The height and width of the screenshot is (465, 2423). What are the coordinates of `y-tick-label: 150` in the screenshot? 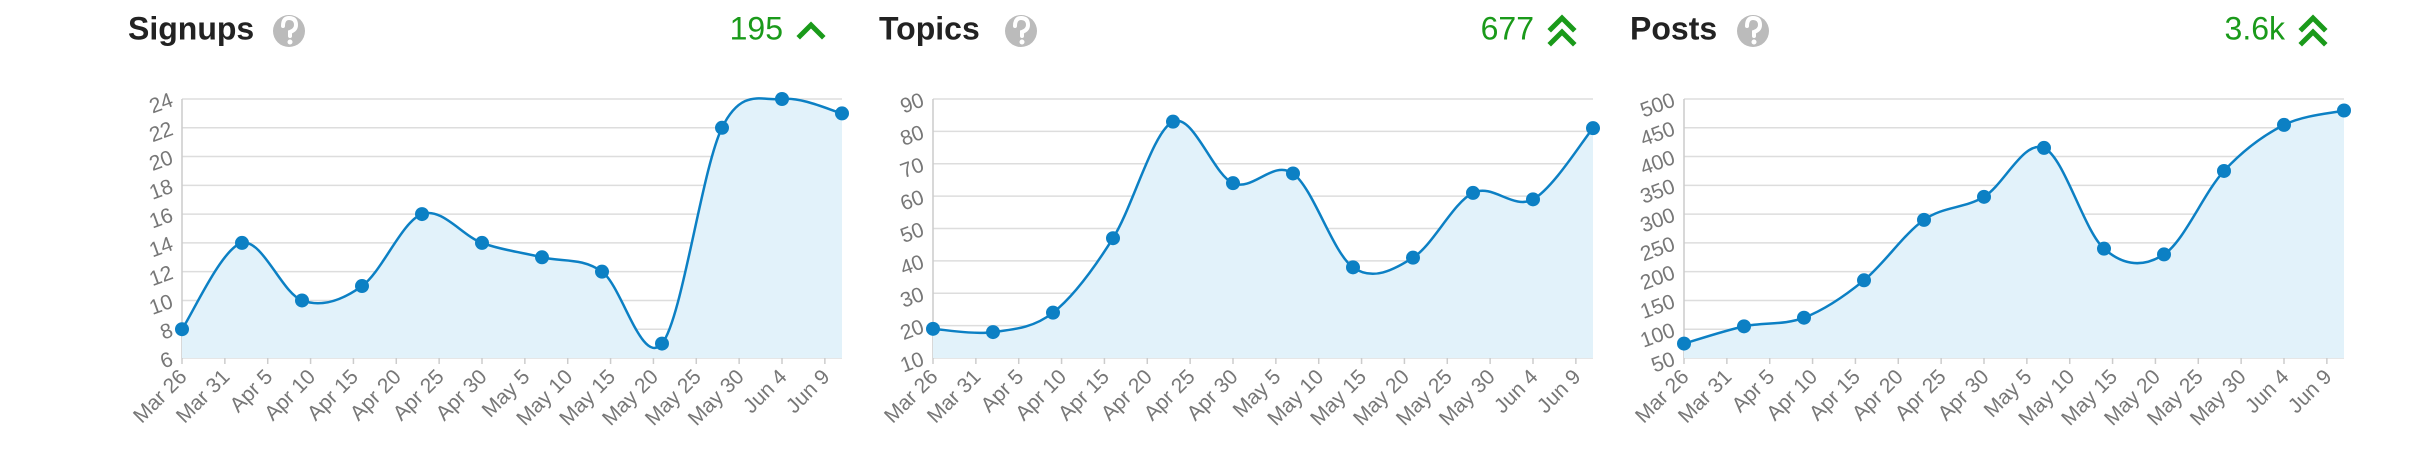 It's located at (1657, 307).